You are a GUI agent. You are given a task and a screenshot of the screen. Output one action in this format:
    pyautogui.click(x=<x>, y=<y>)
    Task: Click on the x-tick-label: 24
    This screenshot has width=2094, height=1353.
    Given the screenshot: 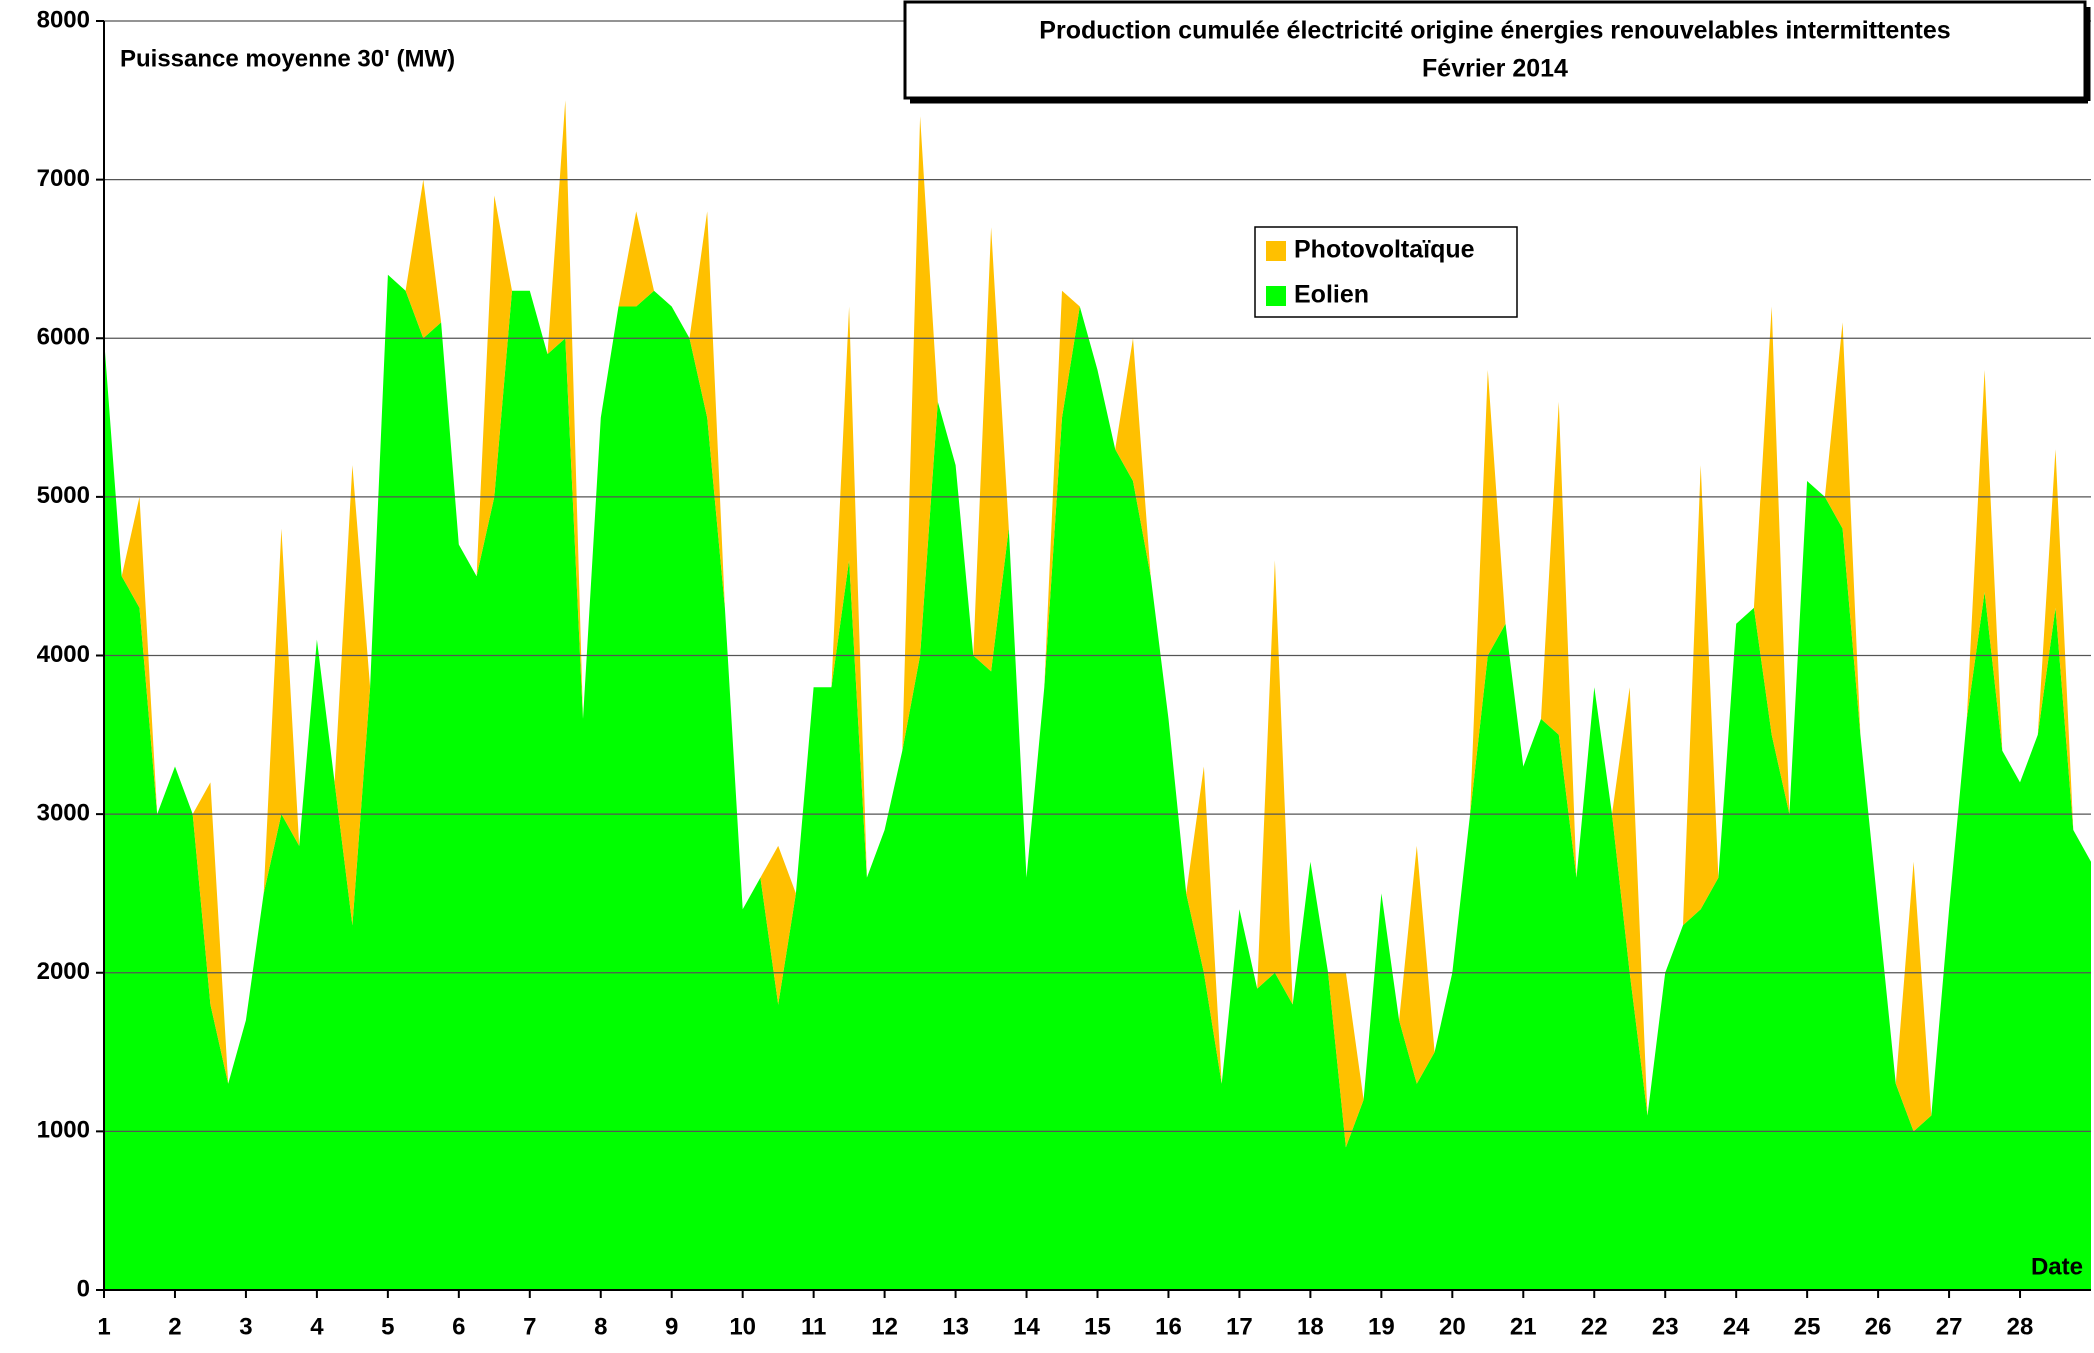 What is the action you would take?
    pyautogui.click(x=1736, y=1326)
    